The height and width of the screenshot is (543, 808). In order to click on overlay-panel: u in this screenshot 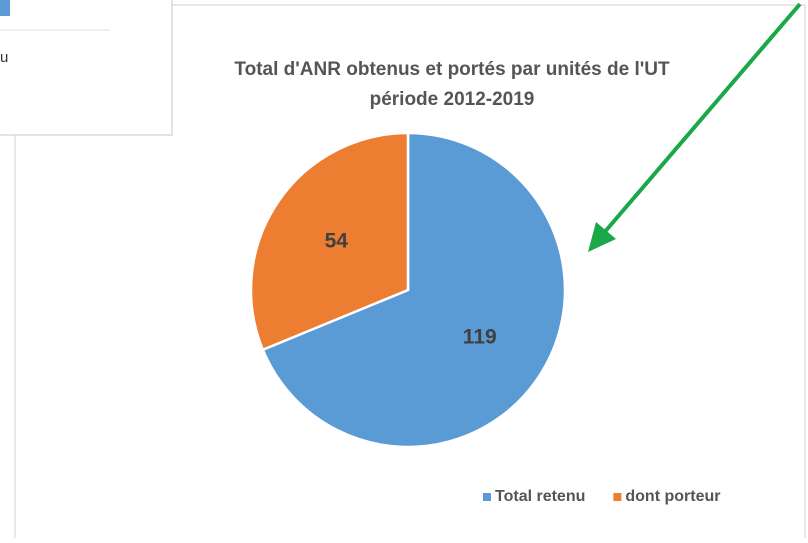, I will do `click(86, 68)`.